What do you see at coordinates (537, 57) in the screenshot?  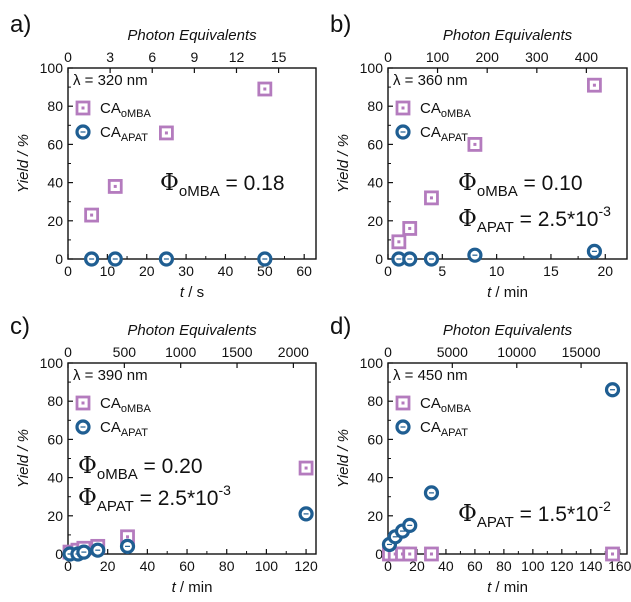 I see `top-tick-label: 300` at bounding box center [537, 57].